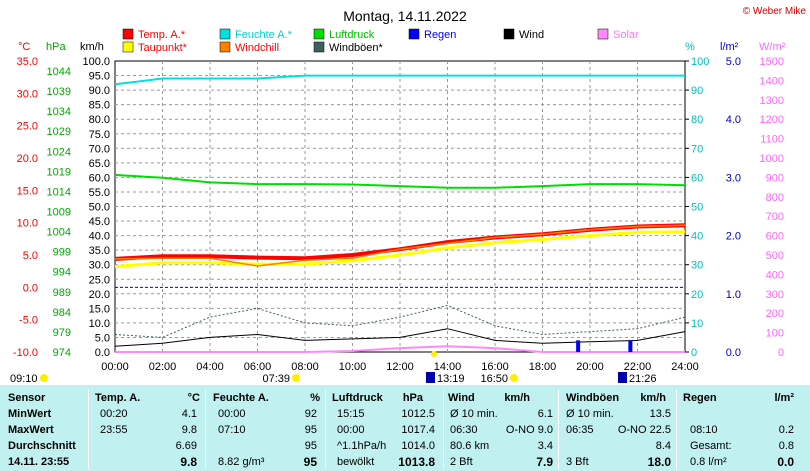 The height and width of the screenshot is (471, 810). What do you see at coordinates (464, 430) in the screenshot?
I see `table-cell: 06:30` at bounding box center [464, 430].